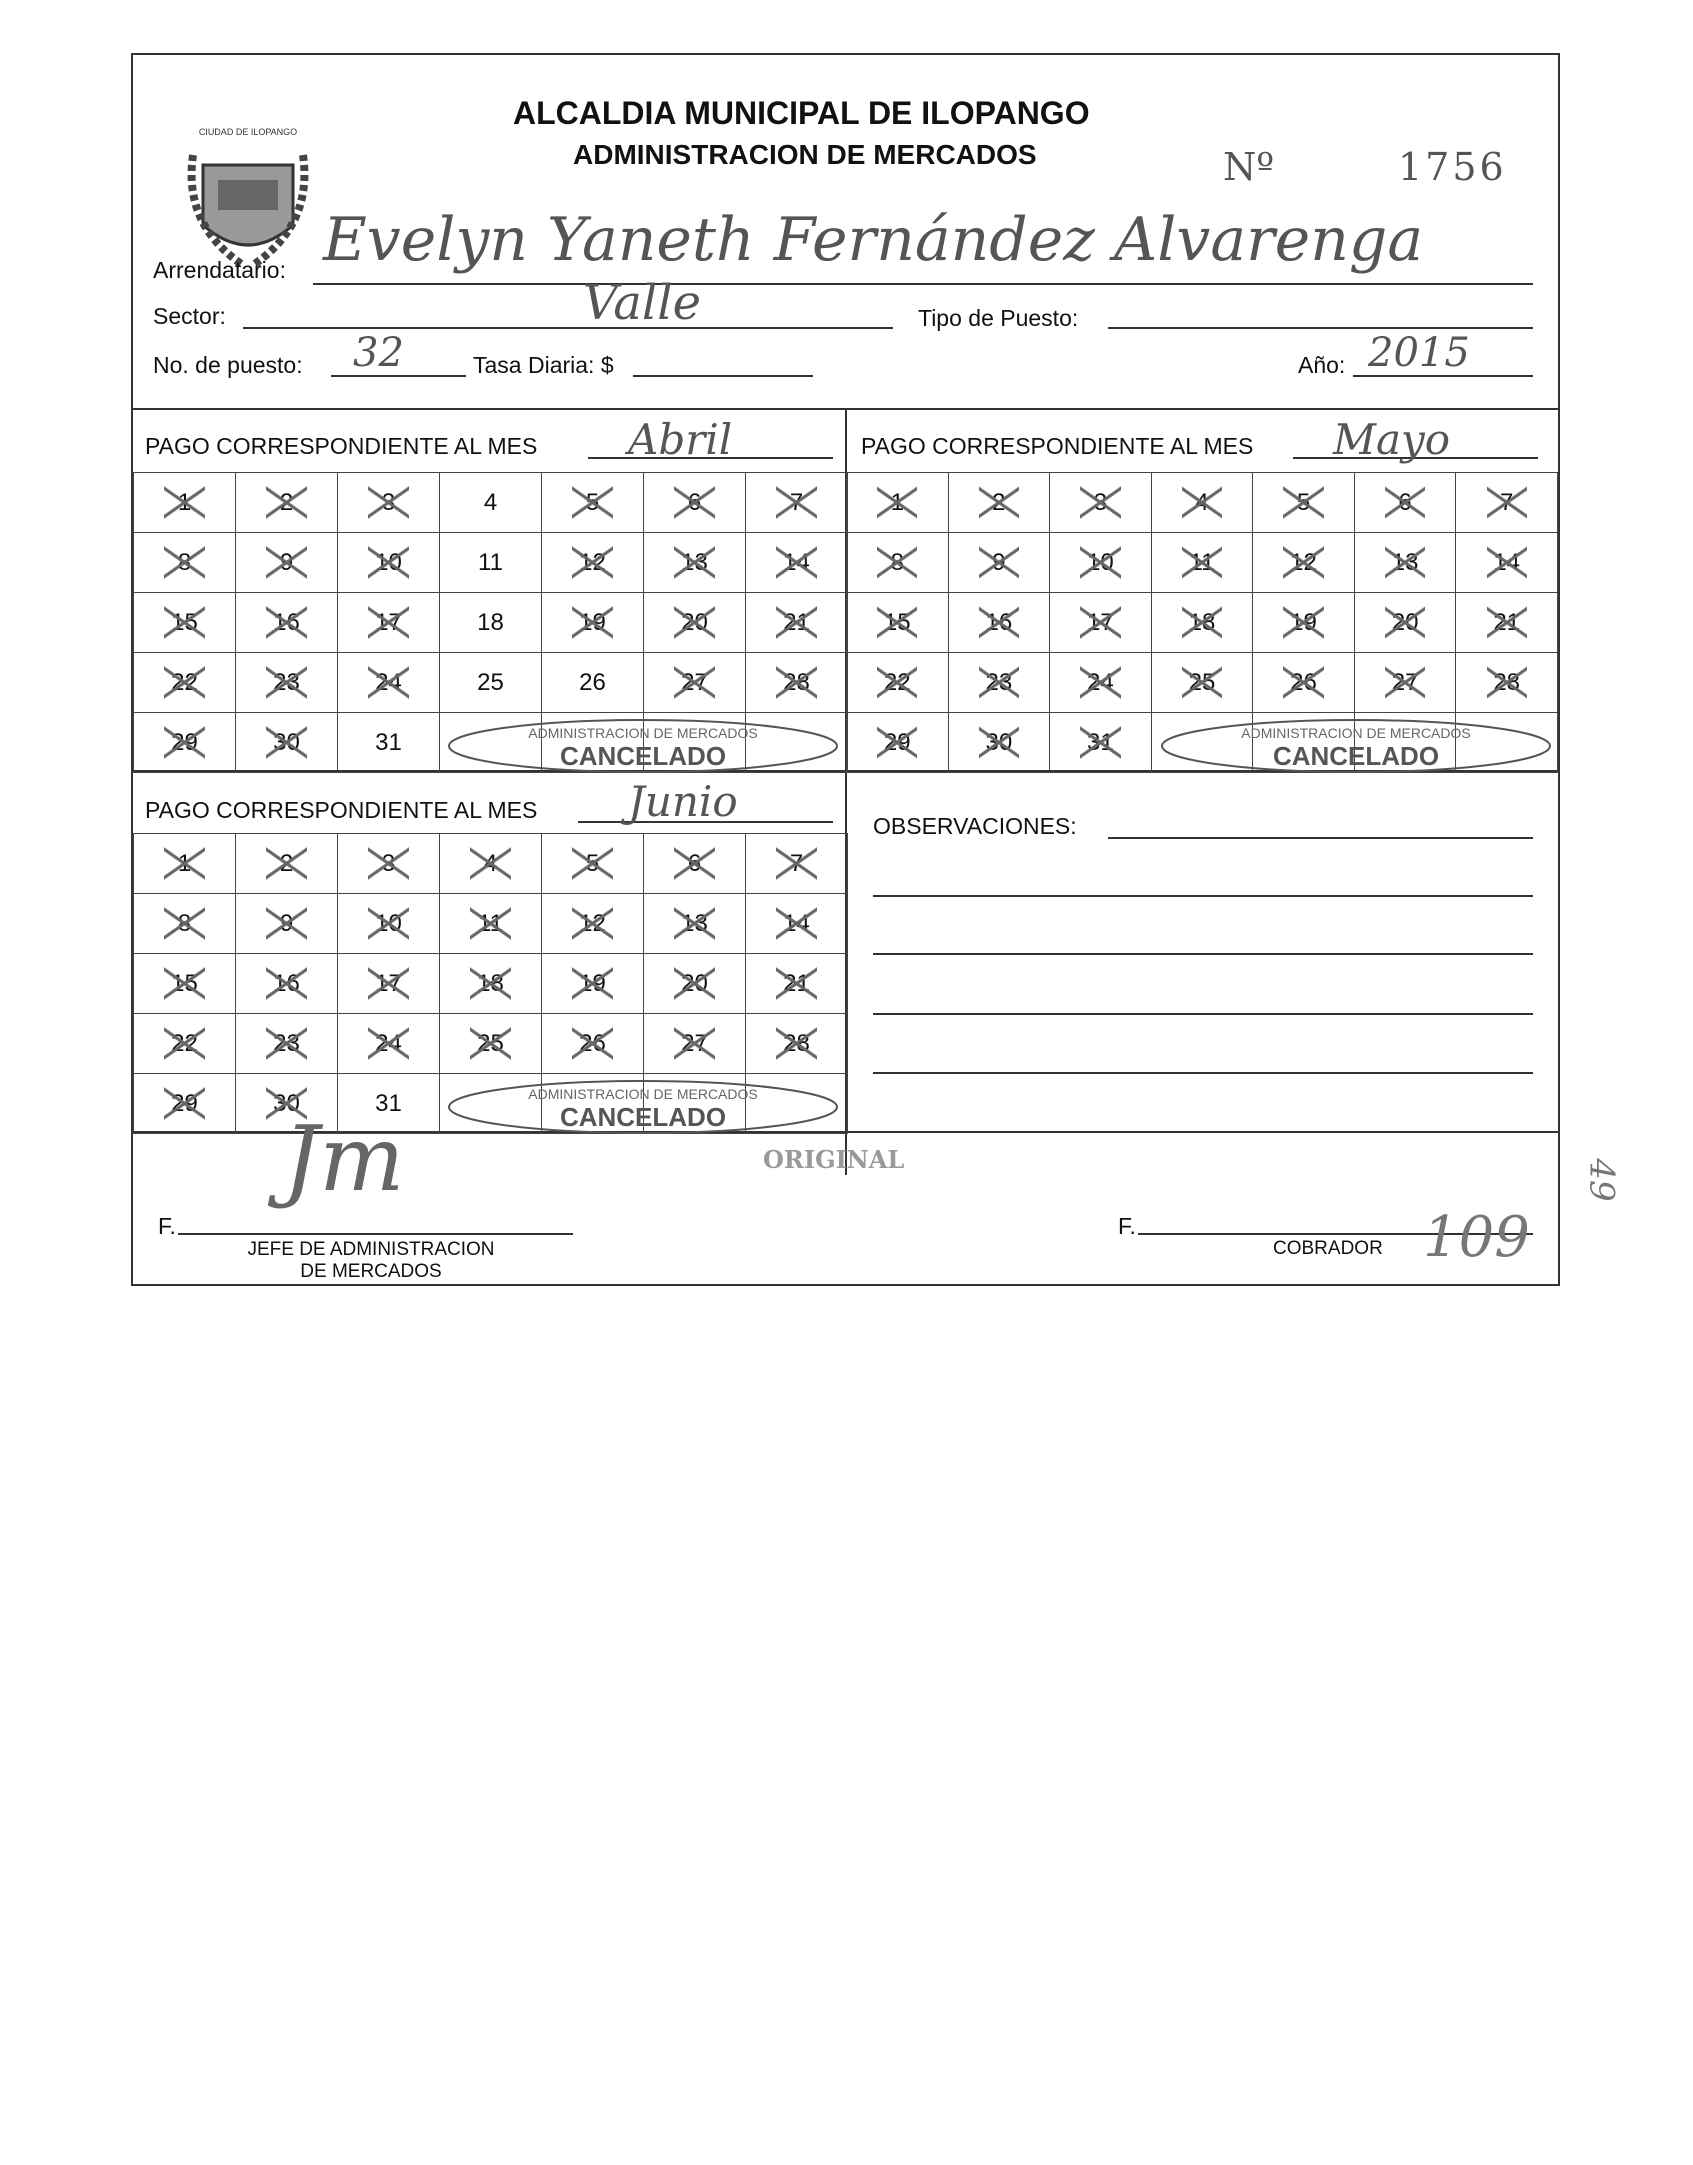 The image size is (1693, 2165). What do you see at coordinates (680, 439) in the screenshot?
I see `month-value: Abril` at bounding box center [680, 439].